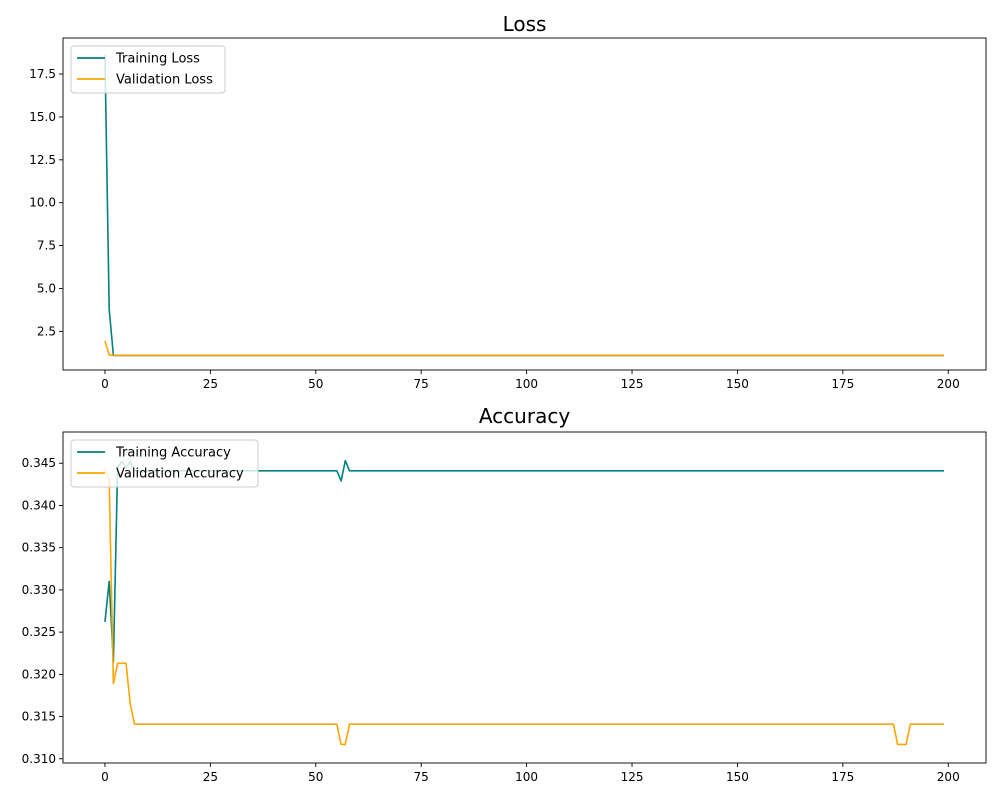  What do you see at coordinates (180, 474) in the screenshot?
I see `legend-label: Validation Accuracy` at bounding box center [180, 474].